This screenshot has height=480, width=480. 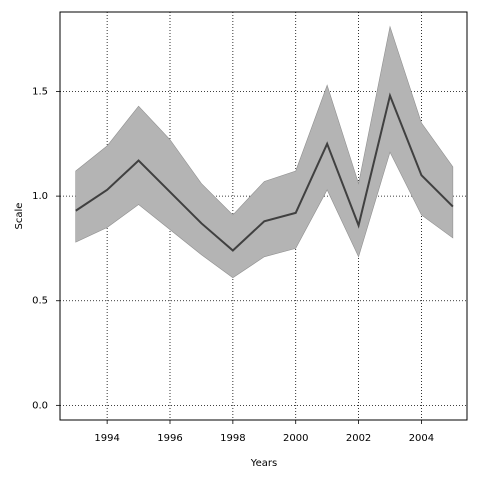 What do you see at coordinates (40, 92) in the screenshot?
I see `y-tick-label: 1.5` at bounding box center [40, 92].